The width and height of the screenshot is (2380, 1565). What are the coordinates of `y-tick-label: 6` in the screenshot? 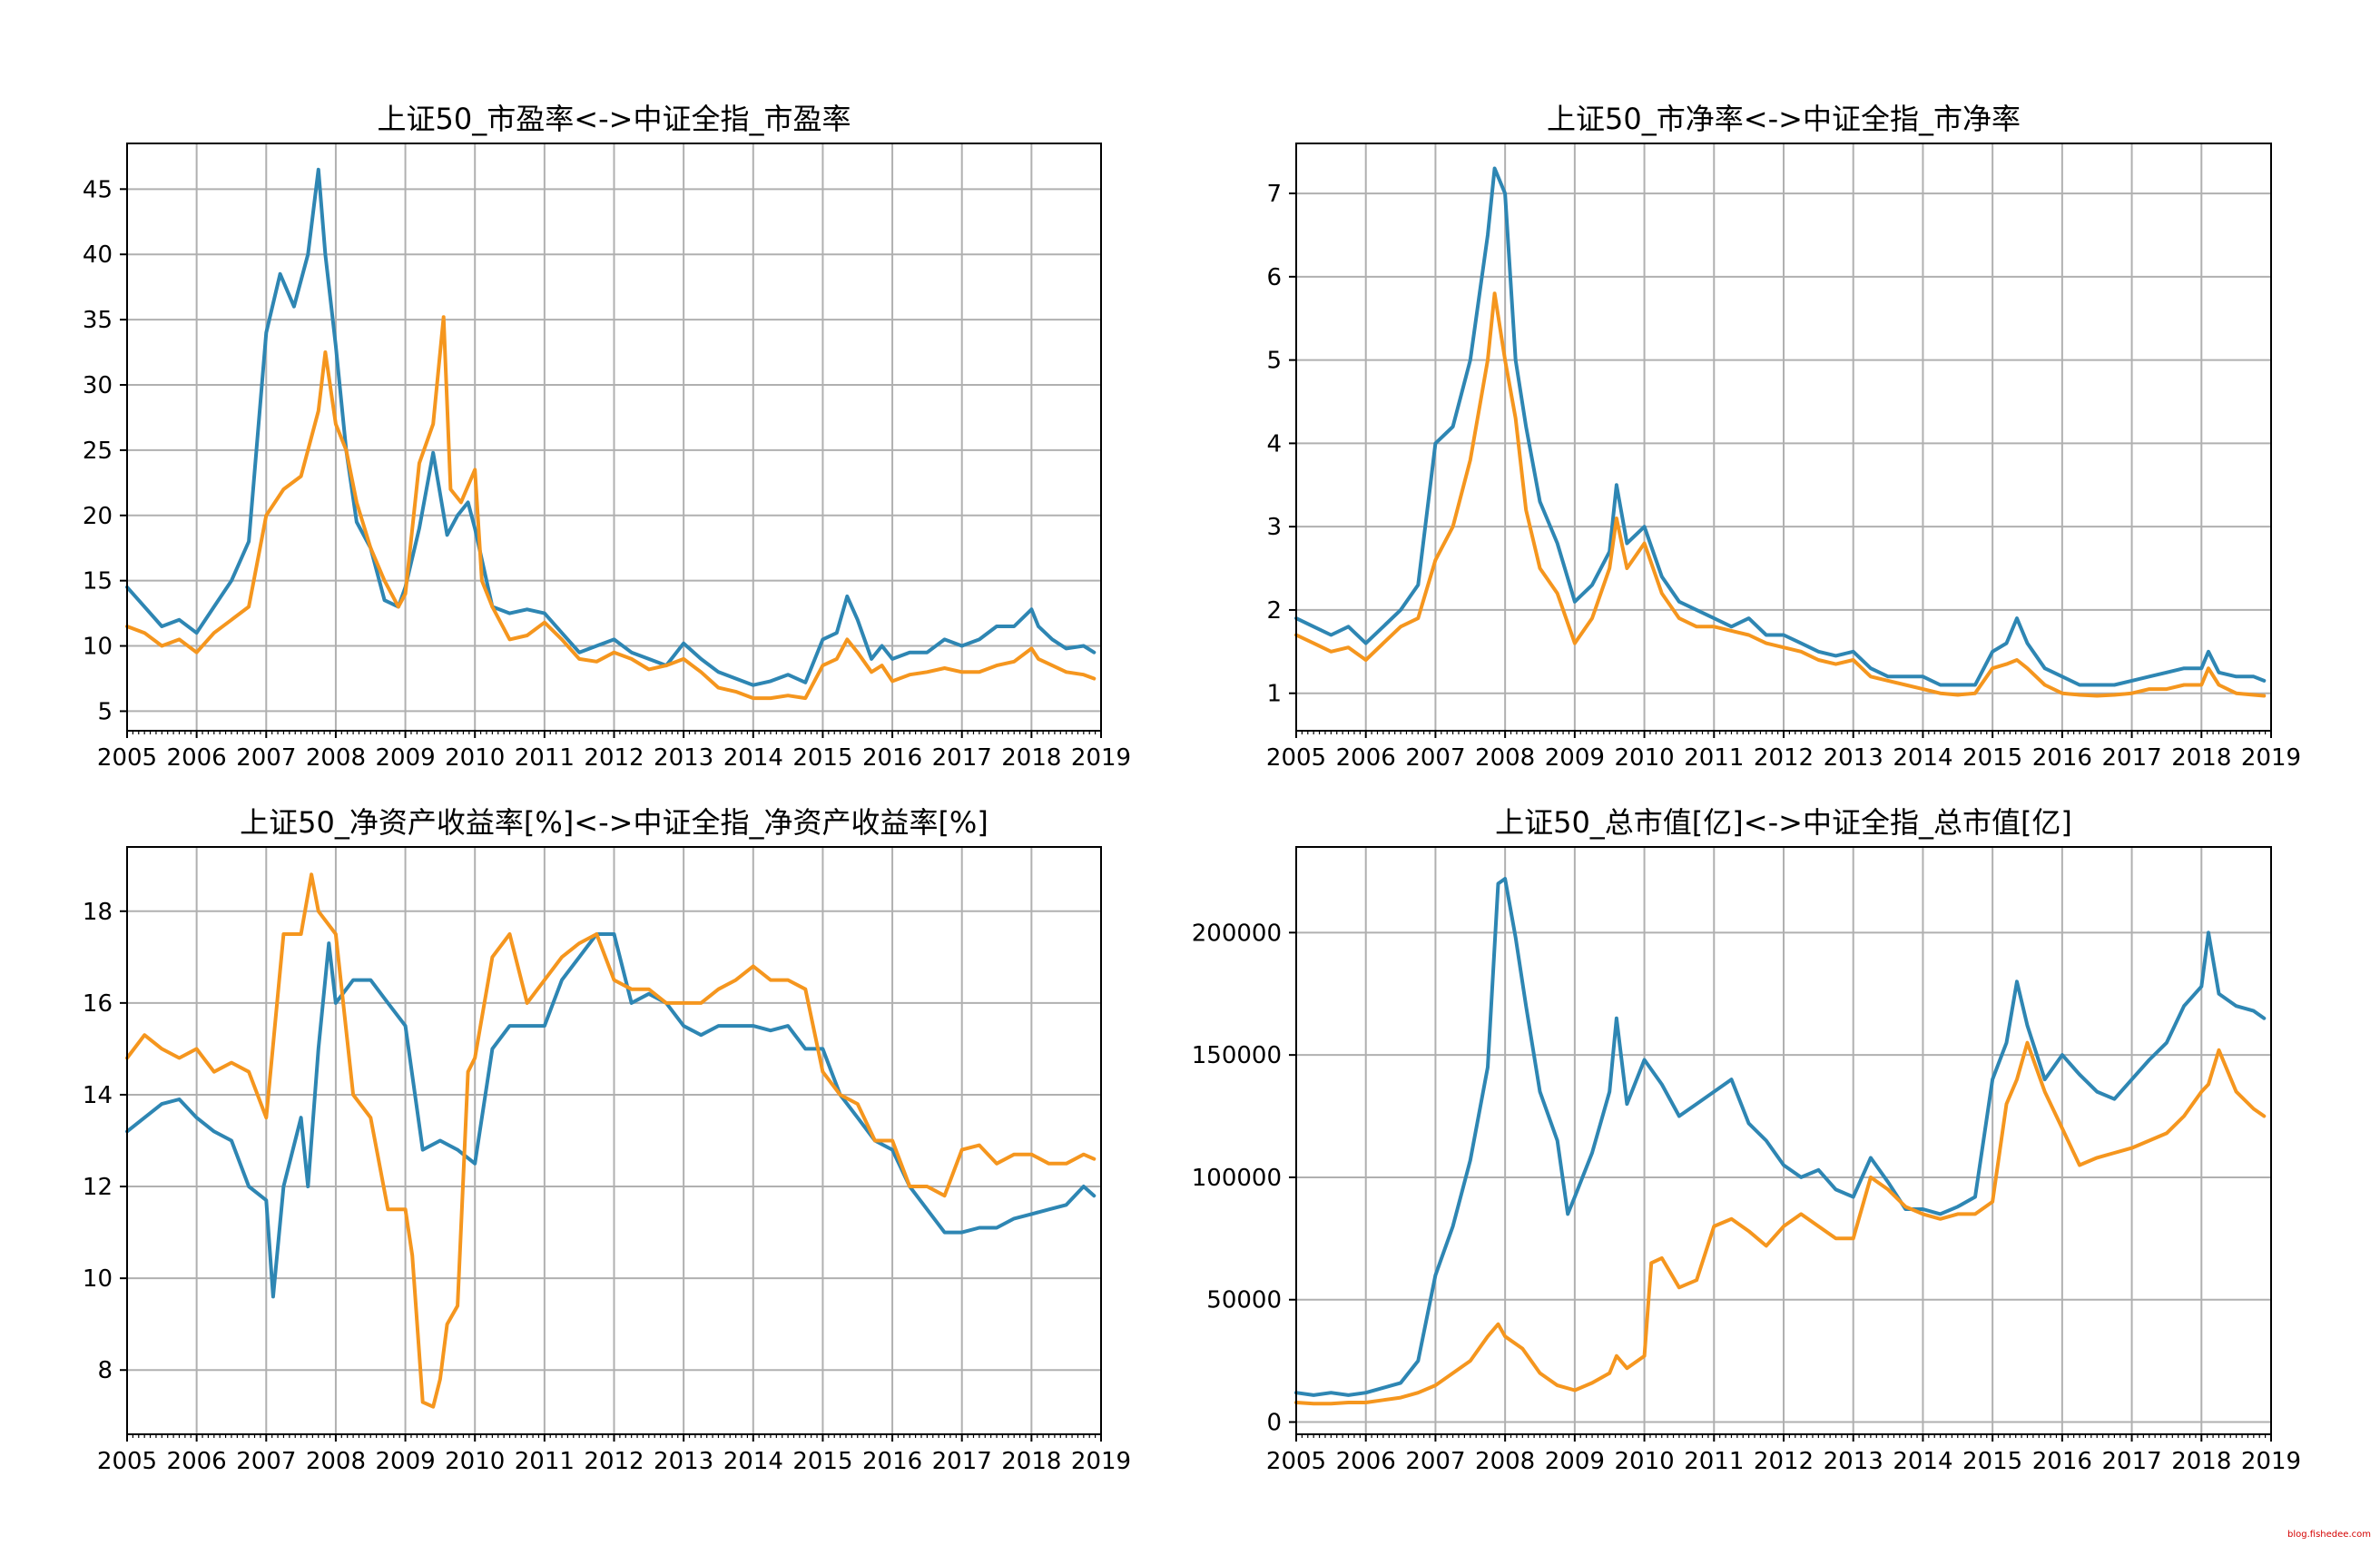 It's located at (1274, 278).